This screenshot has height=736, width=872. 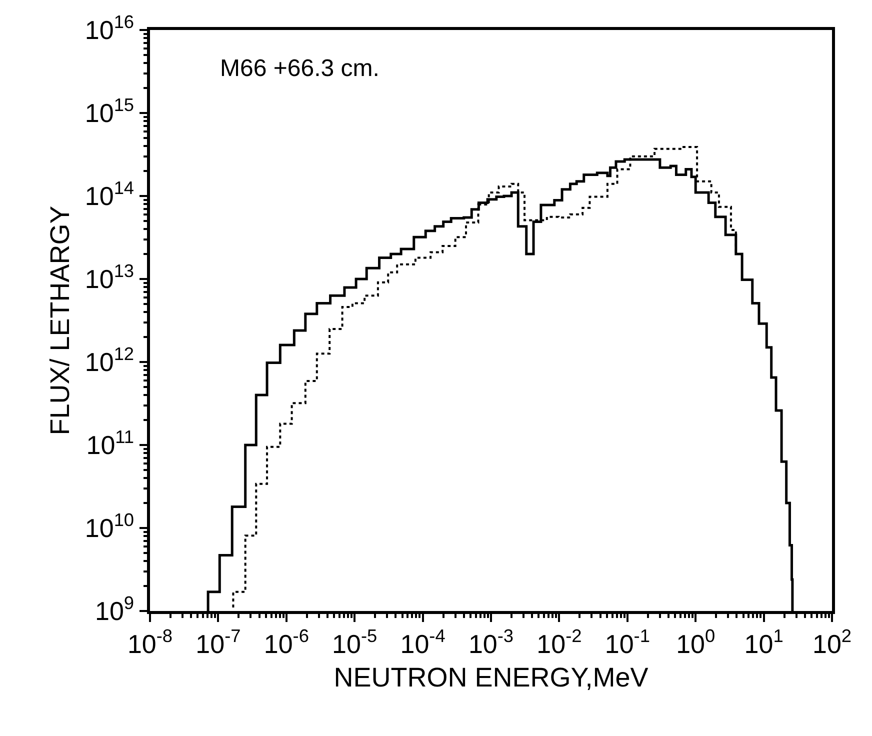 What do you see at coordinates (491, 642) in the screenshot?
I see `x-tick-label: 10$^{-3}$` at bounding box center [491, 642].